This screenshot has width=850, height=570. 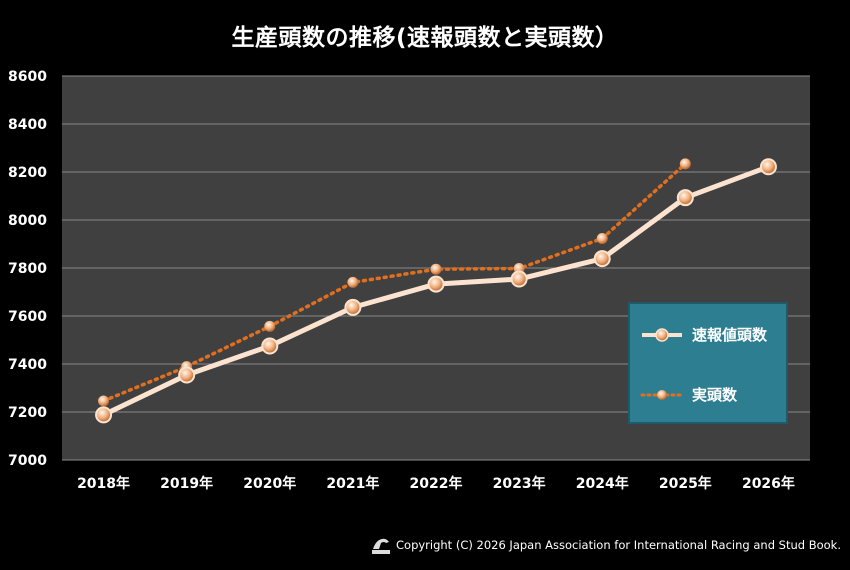 What do you see at coordinates (103, 483) in the screenshot?
I see `x-tick-label: 2018年` at bounding box center [103, 483].